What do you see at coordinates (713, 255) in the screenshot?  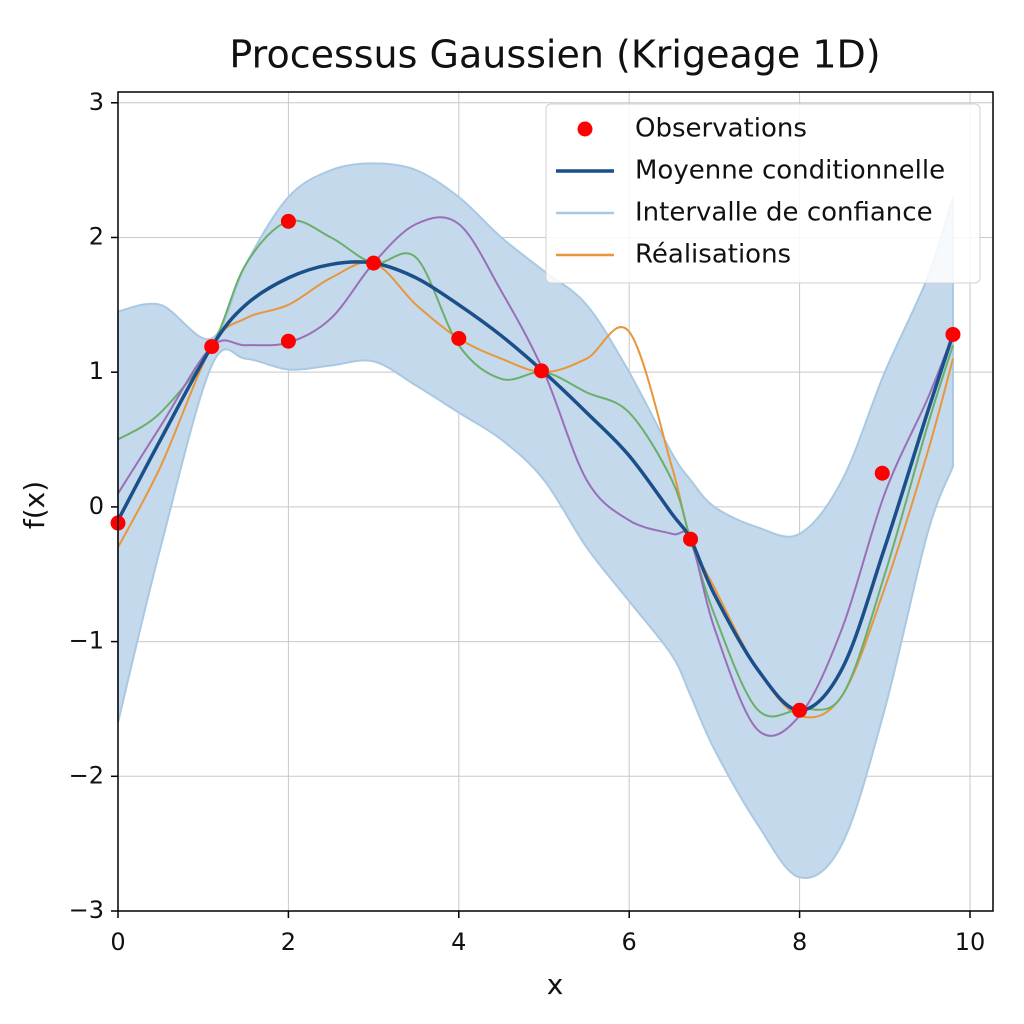 I see `legend-label: Réalisations` at bounding box center [713, 255].